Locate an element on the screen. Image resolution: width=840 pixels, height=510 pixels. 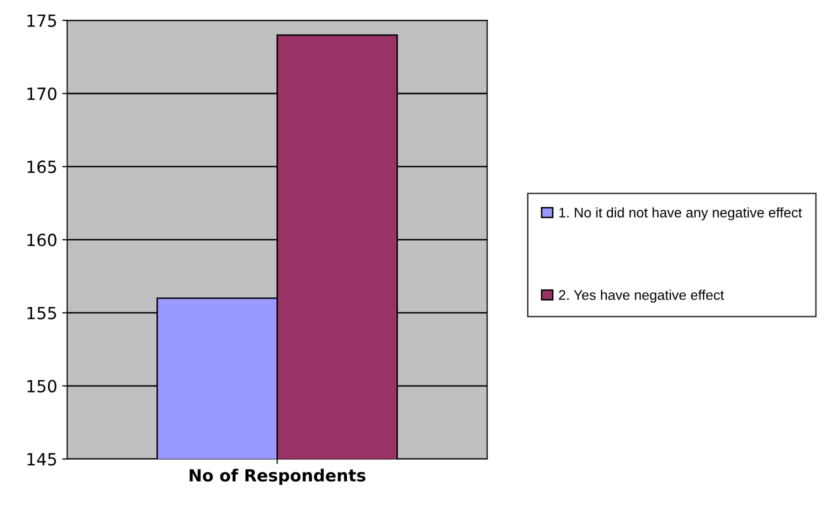
y-tick-label: 165 is located at coordinates (41, 167).